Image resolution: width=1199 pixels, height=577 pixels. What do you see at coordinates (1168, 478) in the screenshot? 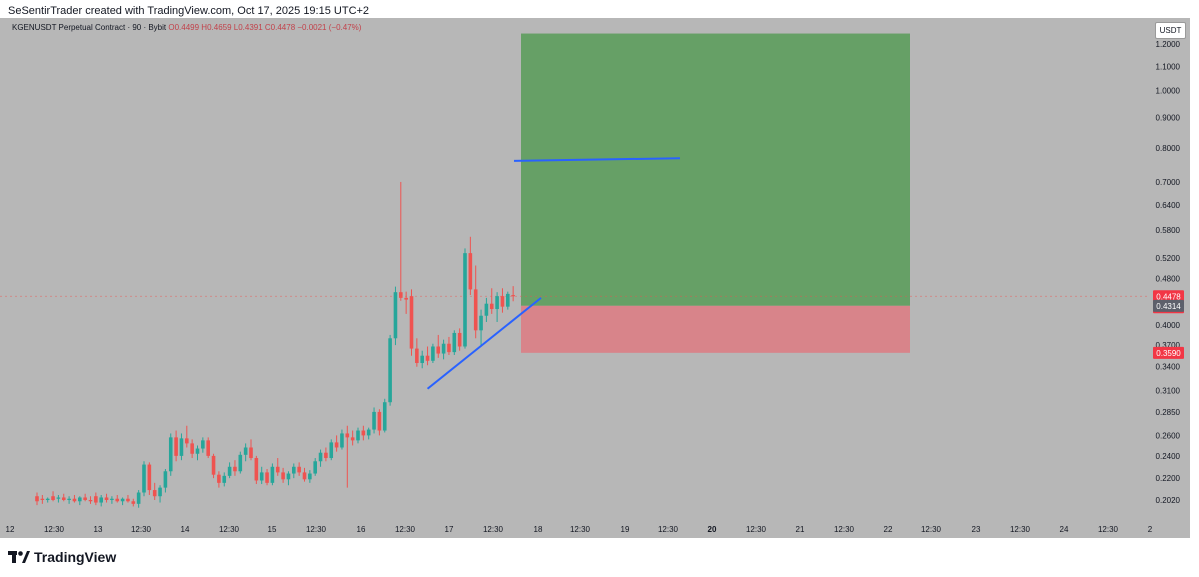
I see `price-tick-label: 0.2200` at bounding box center [1168, 478].